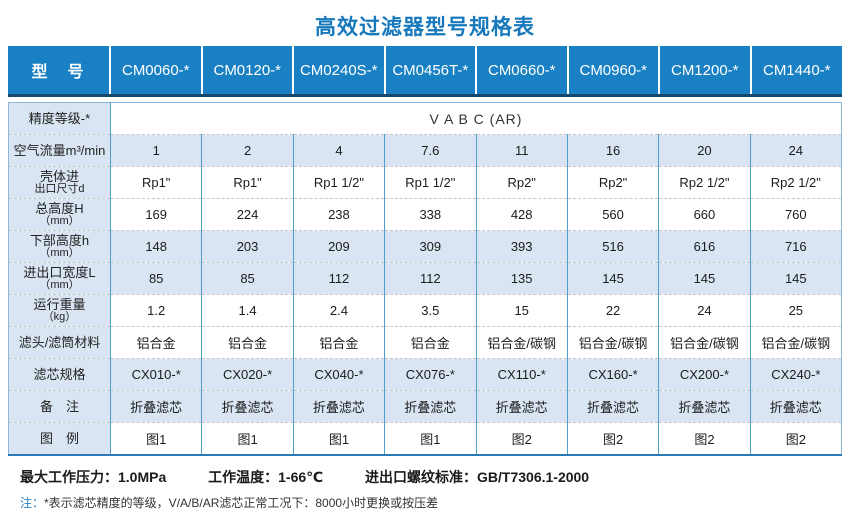 The height and width of the screenshot is (511, 850). What do you see at coordinates (59, 317) in the screenshot?
I see `row-label-line: （kg）` at bounding box center [59, 317].